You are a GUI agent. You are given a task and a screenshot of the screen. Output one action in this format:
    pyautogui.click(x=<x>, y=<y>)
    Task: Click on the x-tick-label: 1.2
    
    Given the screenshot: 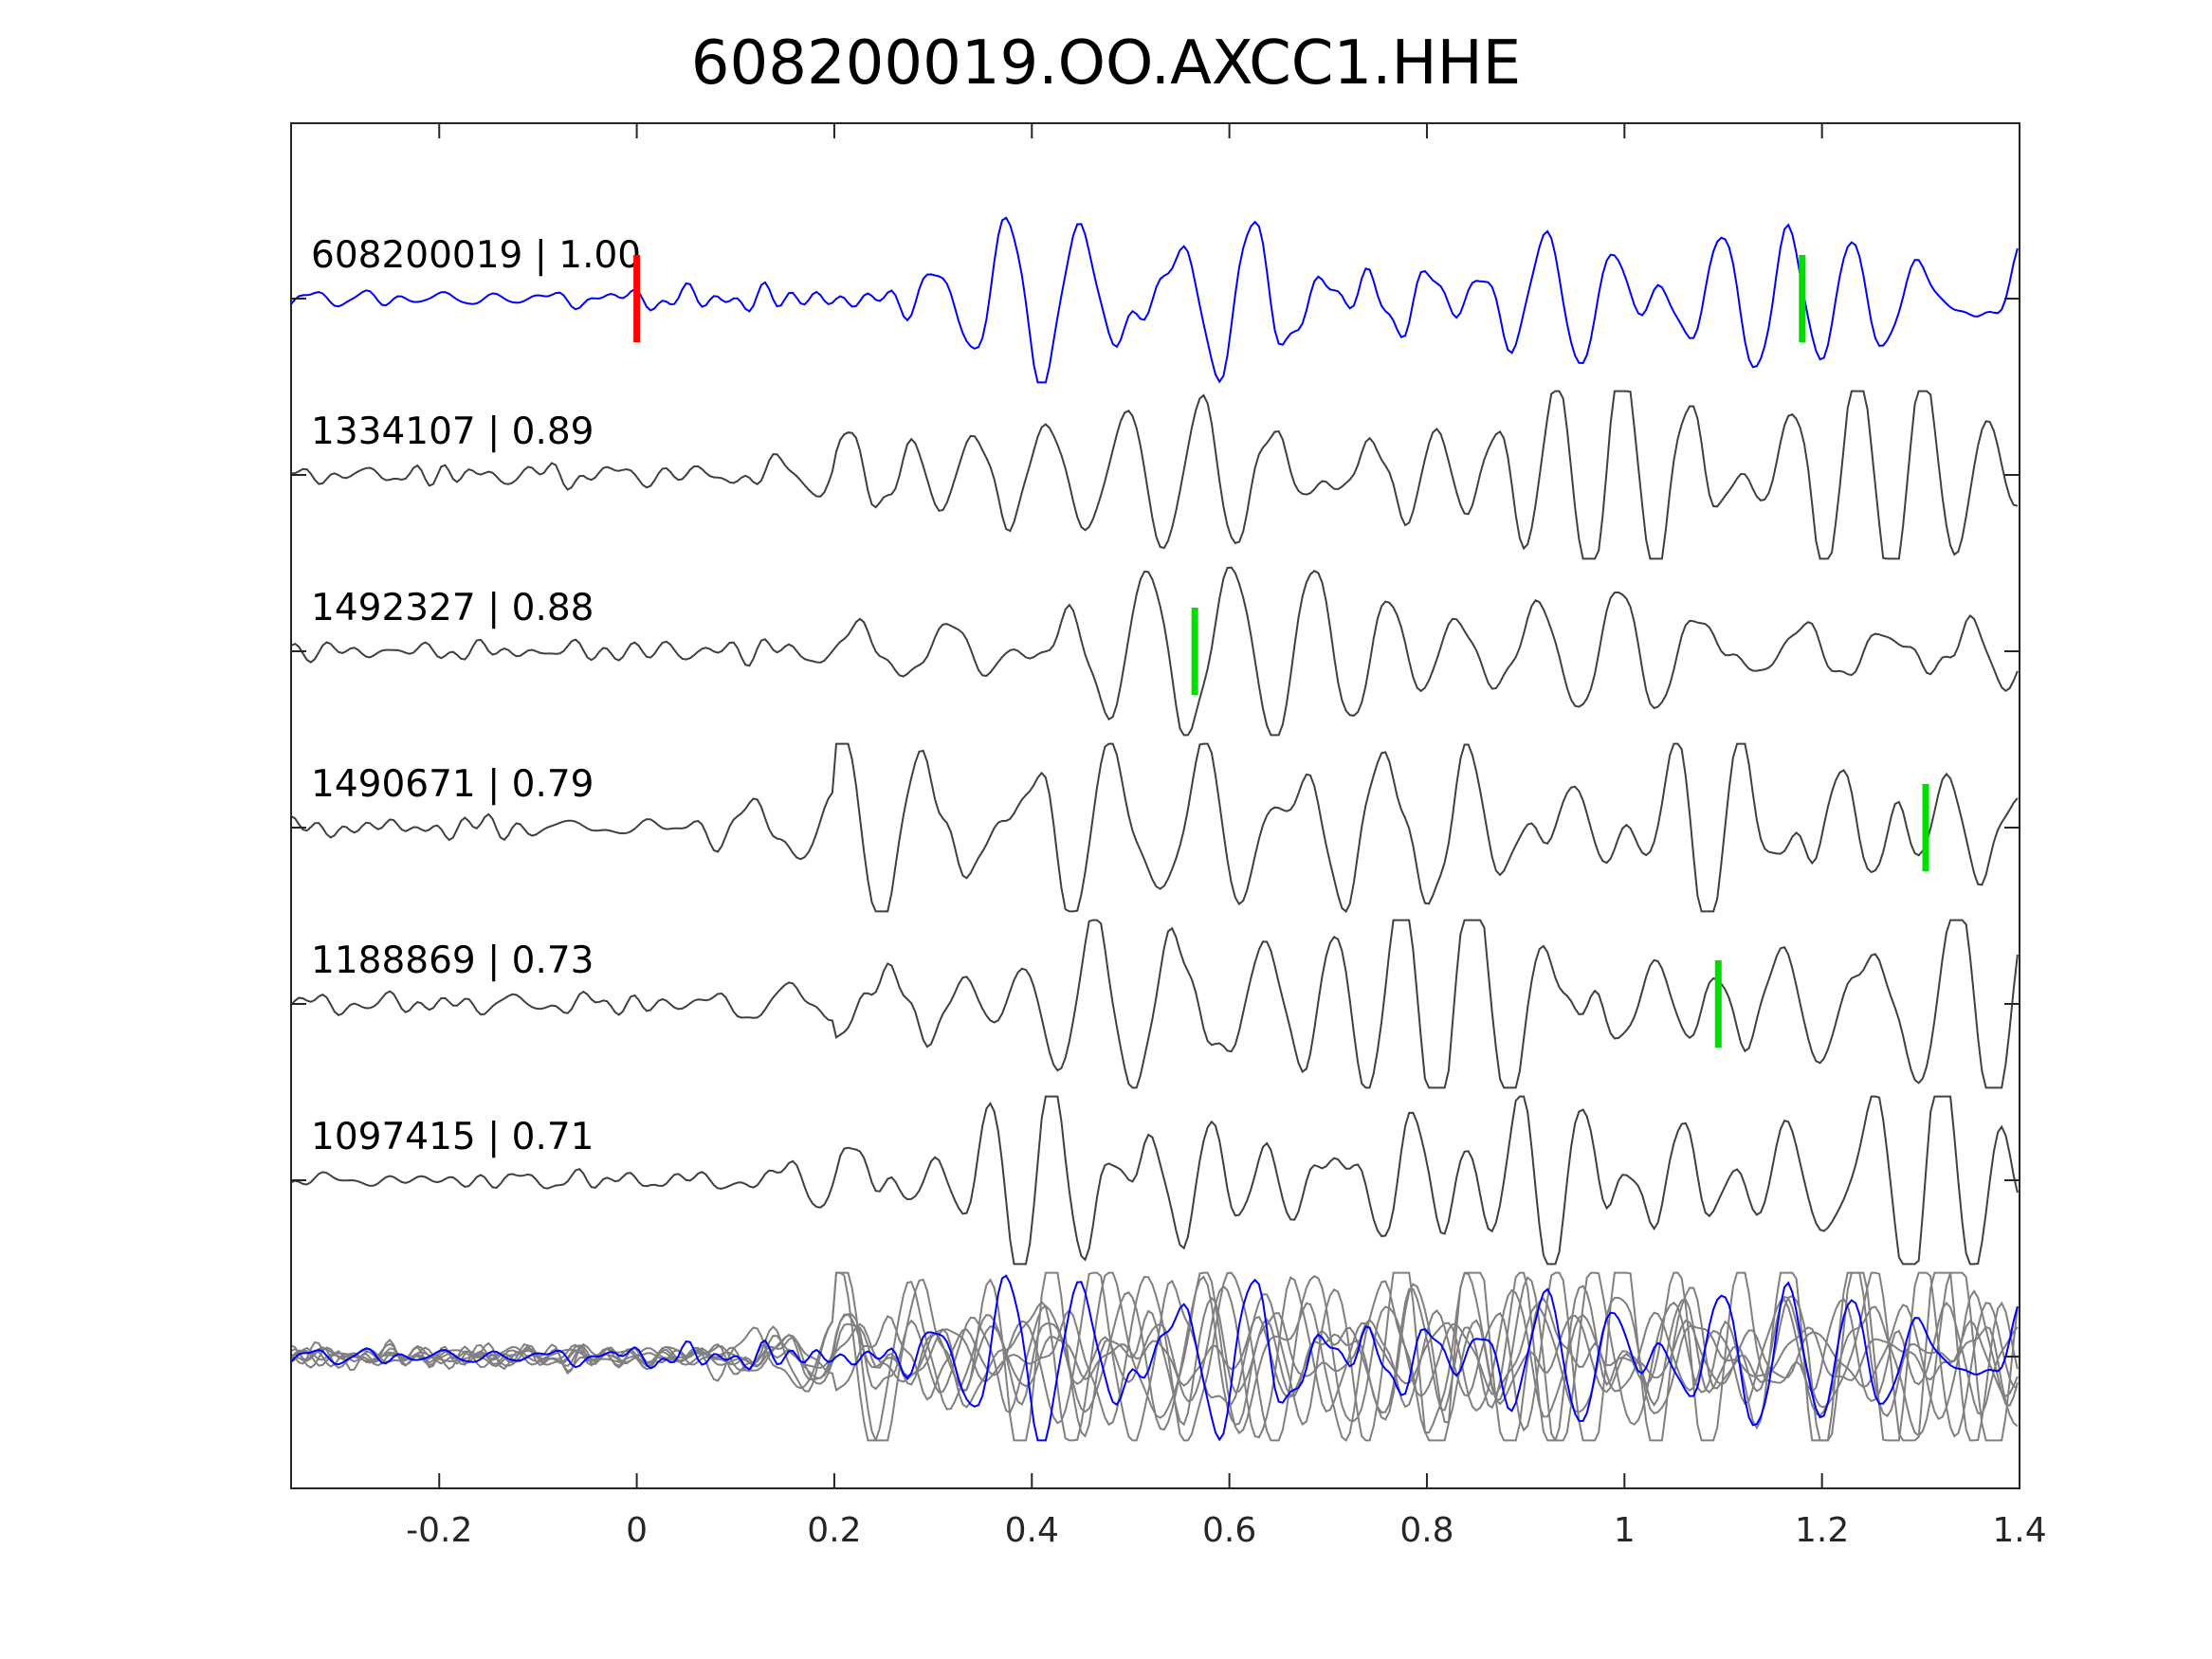 What is the action you would take?
    pyautogui.click(x=1822, y=1530)
    